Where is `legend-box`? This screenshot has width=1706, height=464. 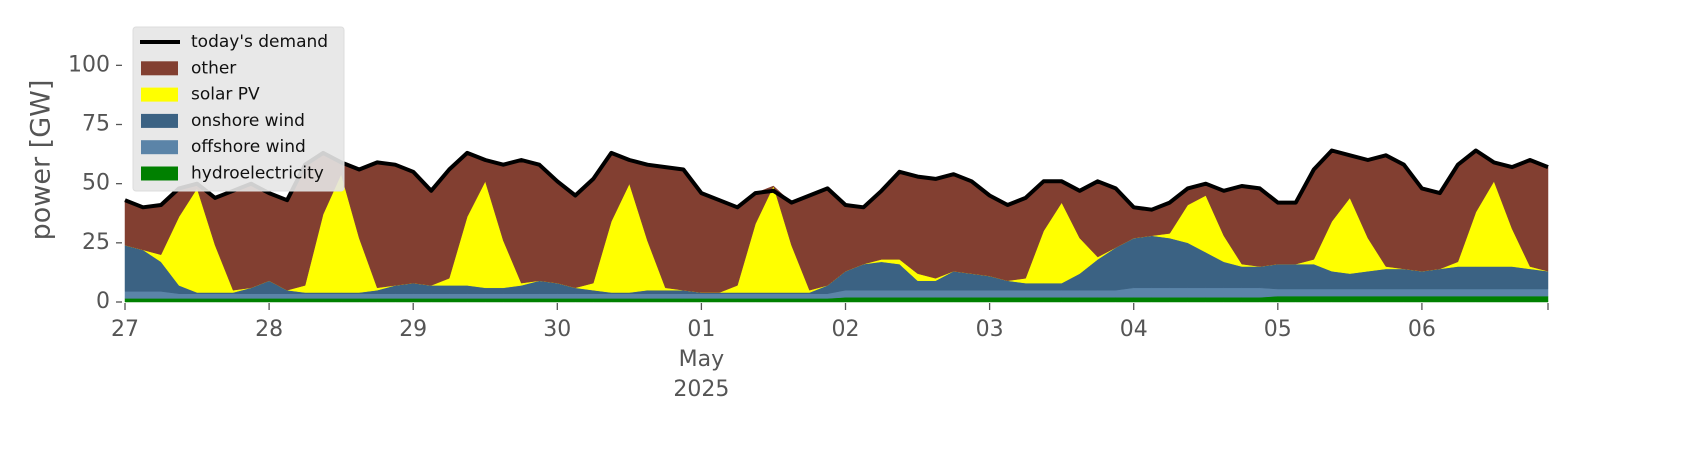 legend-box is located at coordinates (238, 109).